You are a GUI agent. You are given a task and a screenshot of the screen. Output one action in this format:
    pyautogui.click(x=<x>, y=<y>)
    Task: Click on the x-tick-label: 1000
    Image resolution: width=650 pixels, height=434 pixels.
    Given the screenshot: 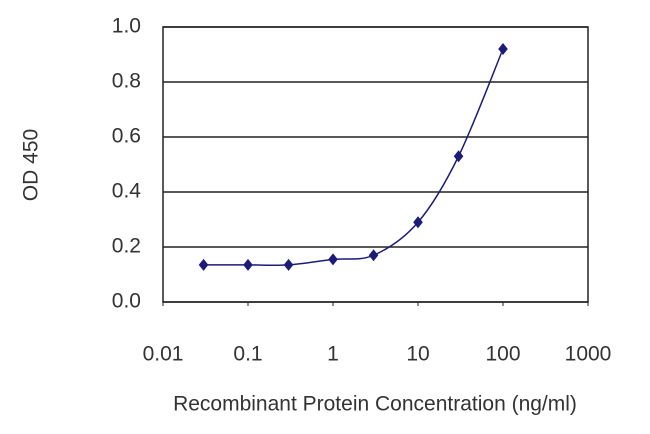 What is the action you would take?
    pyautogui.click(x=588, y=354)
    